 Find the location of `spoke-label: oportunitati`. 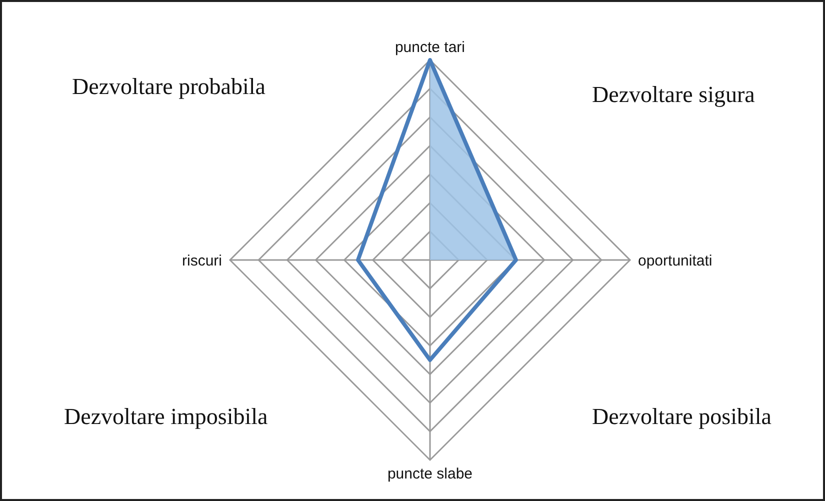

spoke-label: oportunitati is located at coordinates (675, 261).